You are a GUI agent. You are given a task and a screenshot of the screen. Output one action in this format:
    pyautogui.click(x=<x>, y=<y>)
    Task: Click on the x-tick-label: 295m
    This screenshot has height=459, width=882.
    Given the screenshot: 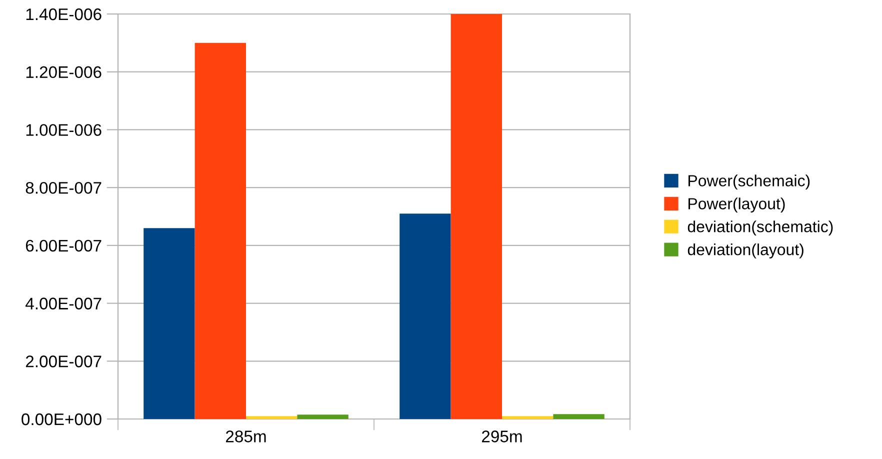 What is the action you would take?
    pyautogui.click(x=502, y=436)
    